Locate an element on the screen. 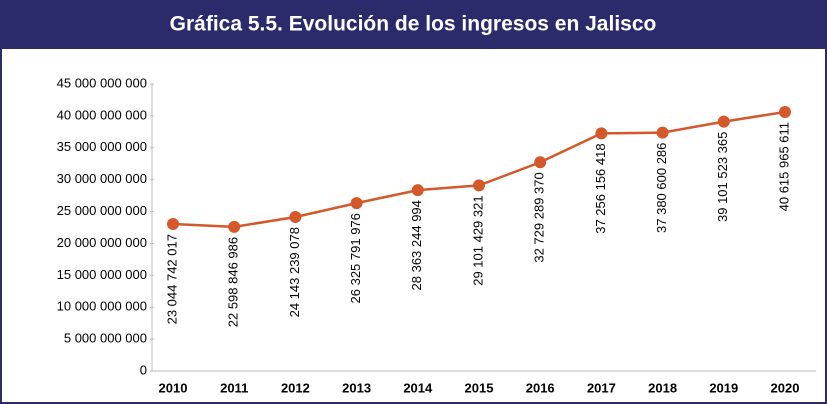  x-tick-label: 2010 is located at coordinates (173, 387).